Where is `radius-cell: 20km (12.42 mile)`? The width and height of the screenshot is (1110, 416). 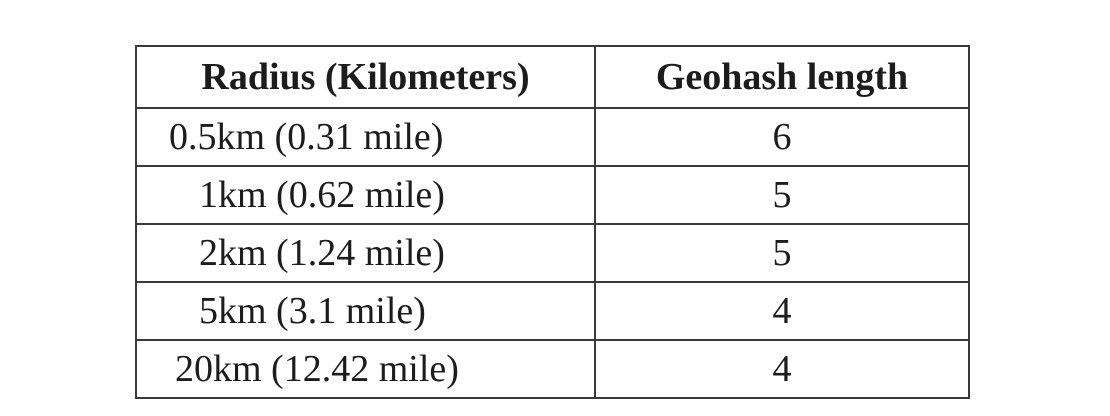
radius-cell: 20km (12.42 mile) is located at coordinates (365, 369).